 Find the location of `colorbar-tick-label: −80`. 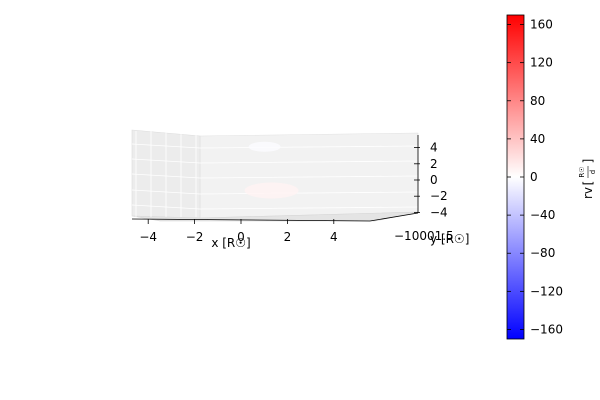

colorbar-tick-label: −80 is located at coordinates (542, 253).